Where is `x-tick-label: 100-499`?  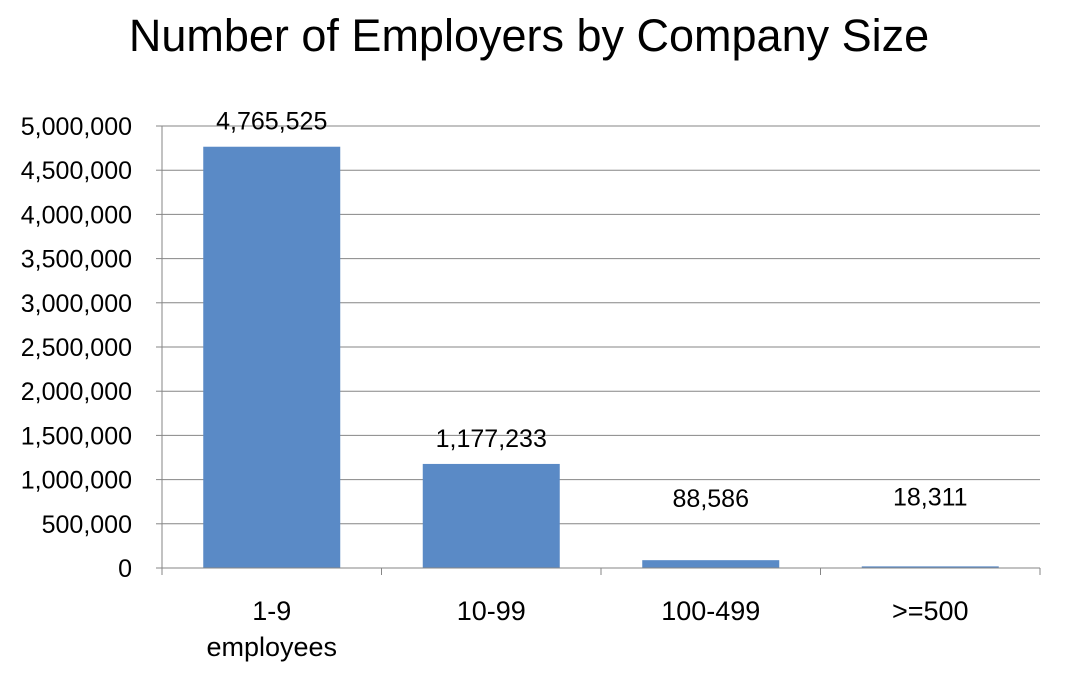 x-tick-label: 100-499 is located at coordinates (710, 611).